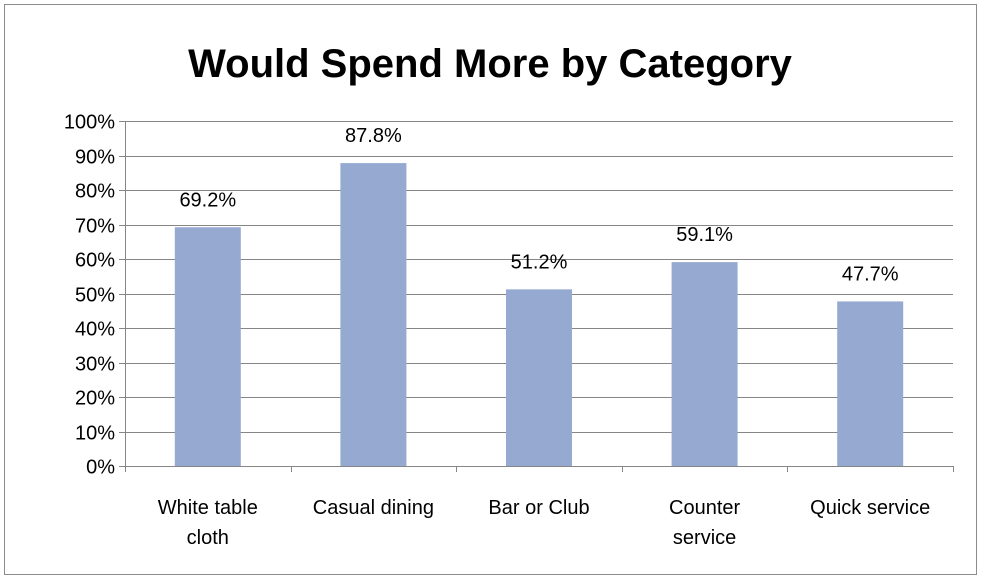  Describe the element at coordinates (704, 538) in the screenshot. I see `category-label: service` at that location.